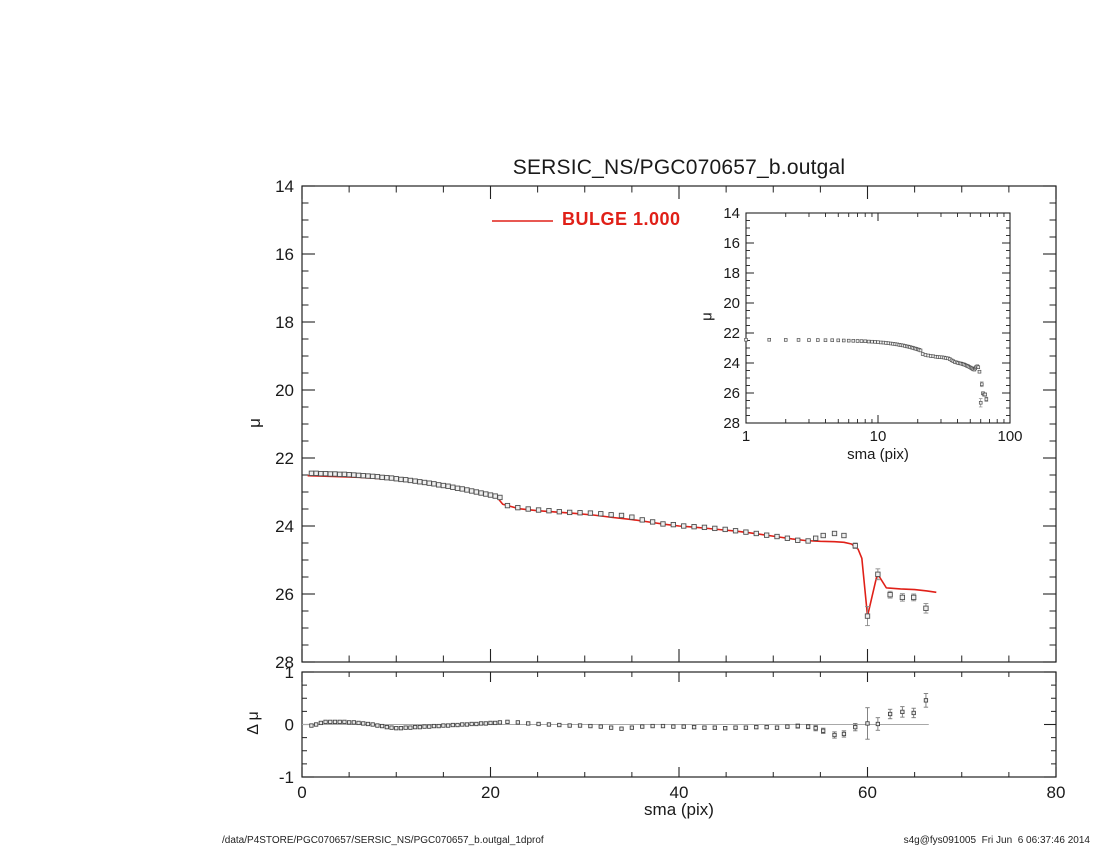 The image size is (1100, 850). I want to click on main-y-axis-label: μ, so click(254, 423).